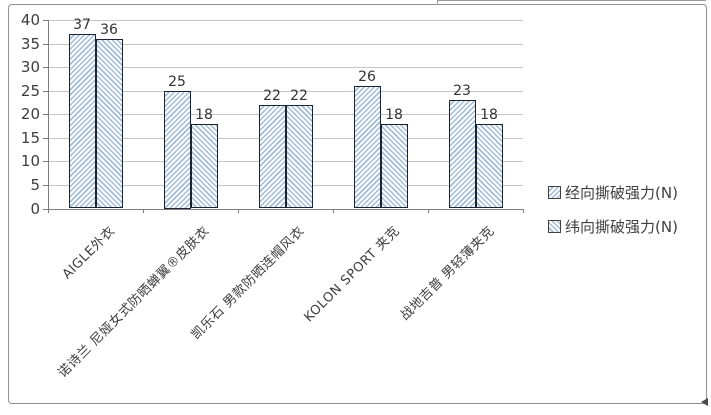  Describe the element at coordinates (177, 81) in the screenshot. I see `bar-value-label: 25` at that location.